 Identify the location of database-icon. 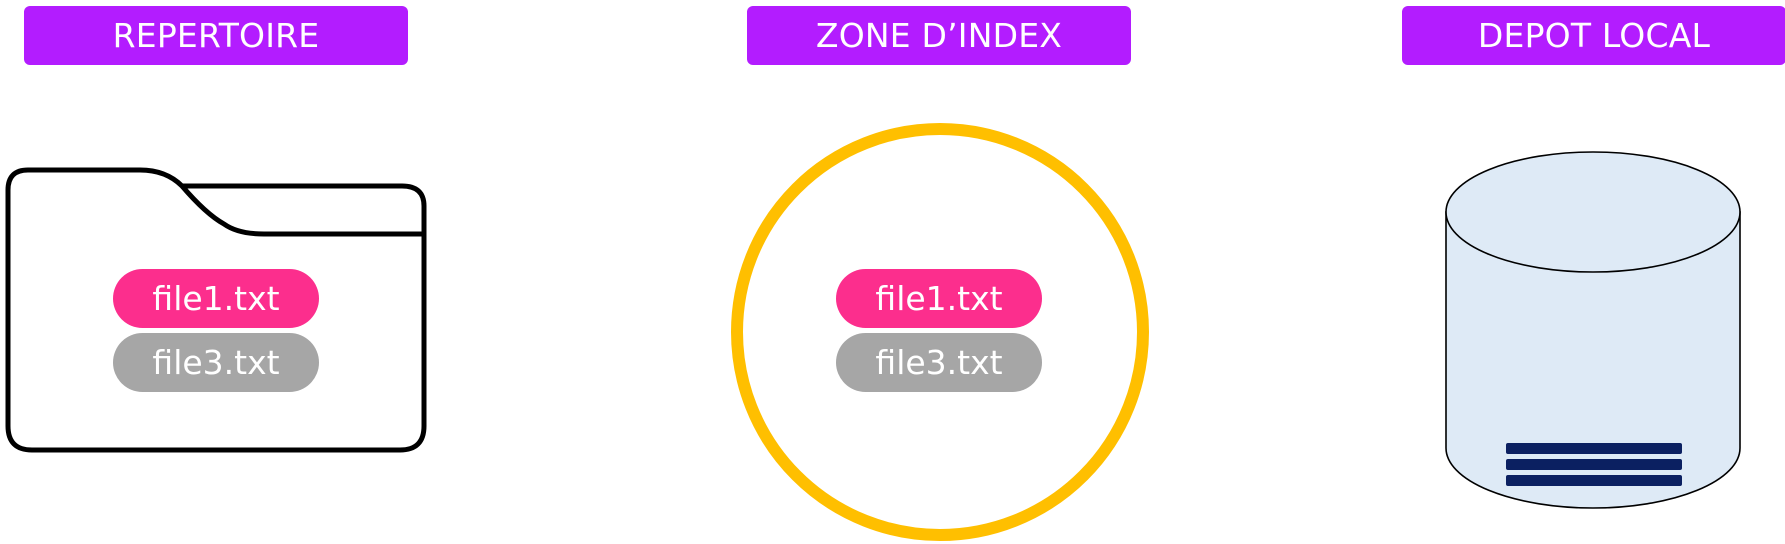
(1593, 330).